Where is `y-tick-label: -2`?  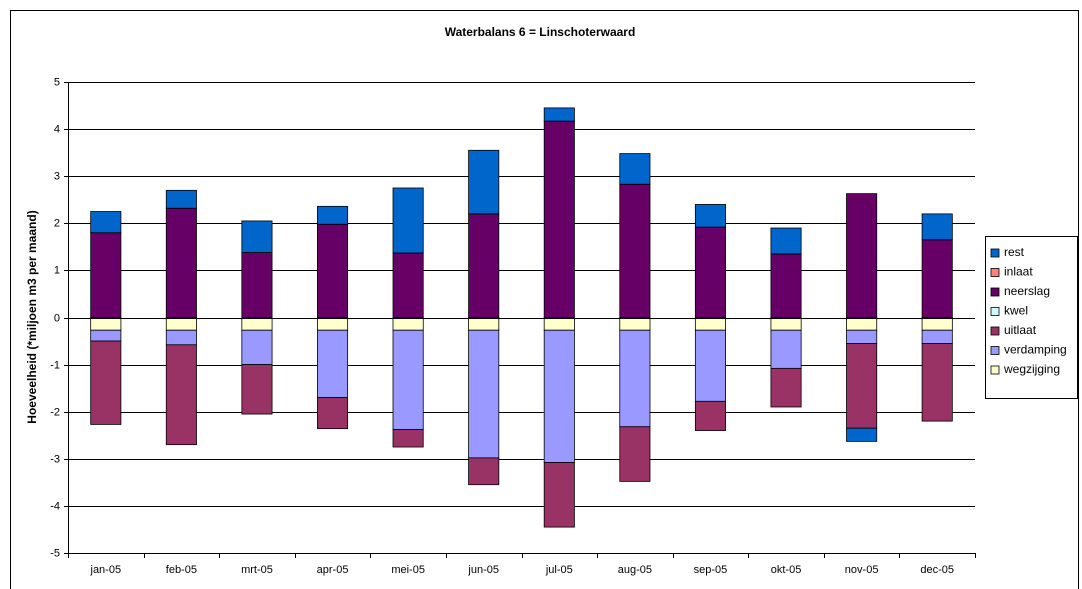 y-tick-label: -2 is located at coordinates (55, 412).